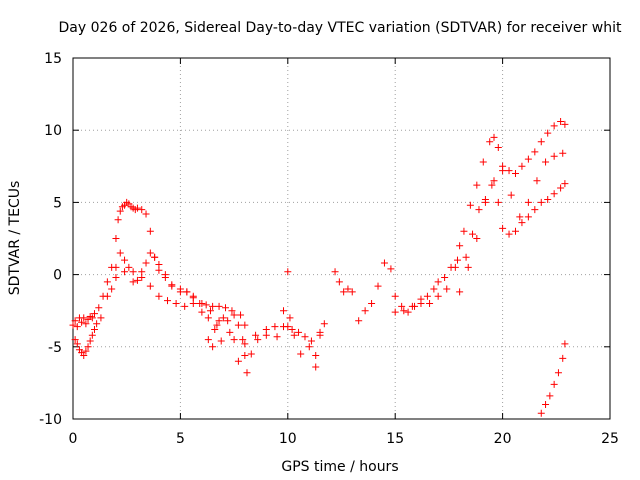 The image size is (640, 480). What do you see at coordinates (180, 306) in the screenshot?
I see `series-trace-lower-band` at bounding box center [180, 306].